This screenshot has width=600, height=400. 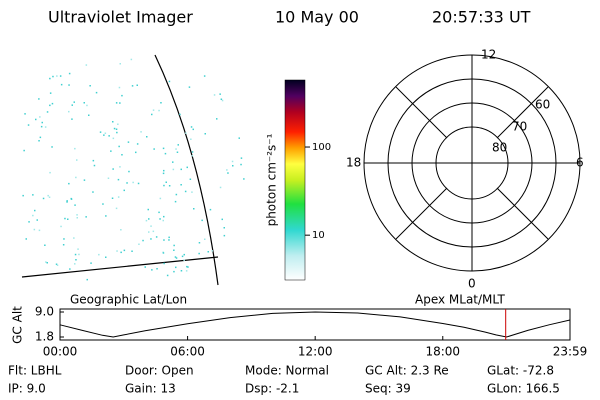 What do you see at coordinates (315, 352) in the screenshot?
I see `x-tick-label: 12:00` at bounding box center [315, 352].